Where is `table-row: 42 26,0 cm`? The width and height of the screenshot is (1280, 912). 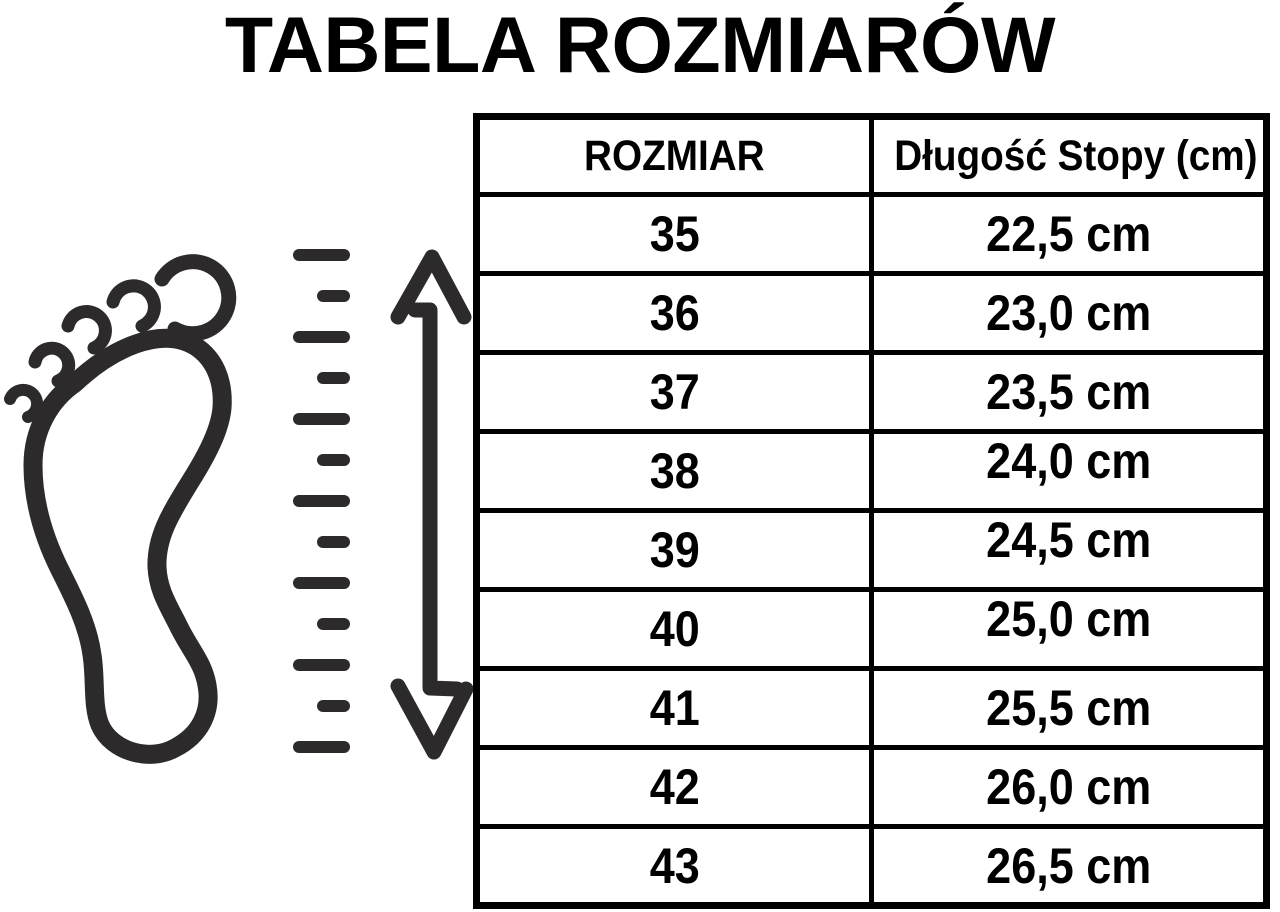 table-row: 42 26,0 cm is located at coordinates (871, 787).